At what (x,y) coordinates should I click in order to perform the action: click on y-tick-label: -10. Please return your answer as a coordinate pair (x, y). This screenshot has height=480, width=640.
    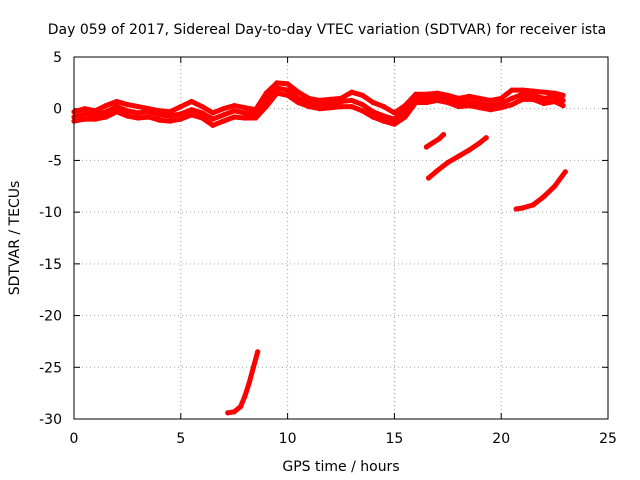
    Looking at the image, I should click on (50, 213).